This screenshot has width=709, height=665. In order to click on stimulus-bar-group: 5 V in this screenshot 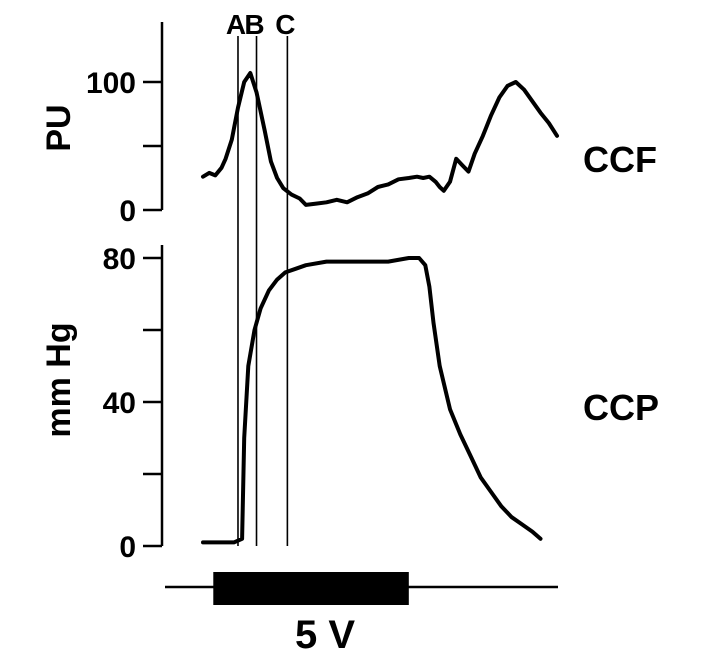, I will do `click(361, 614)`.